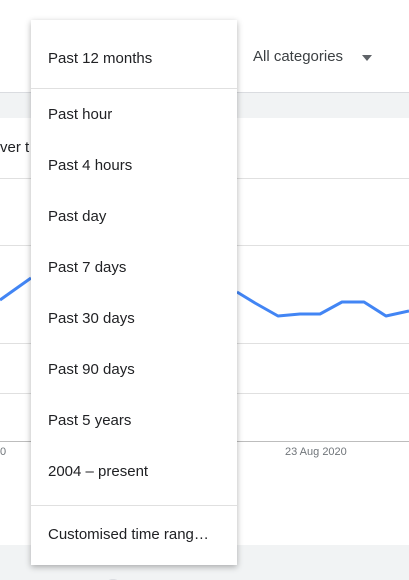 The height and width of the screenshot is (580, 409). I want to click on category-filter: All categories, so click(298, 56).